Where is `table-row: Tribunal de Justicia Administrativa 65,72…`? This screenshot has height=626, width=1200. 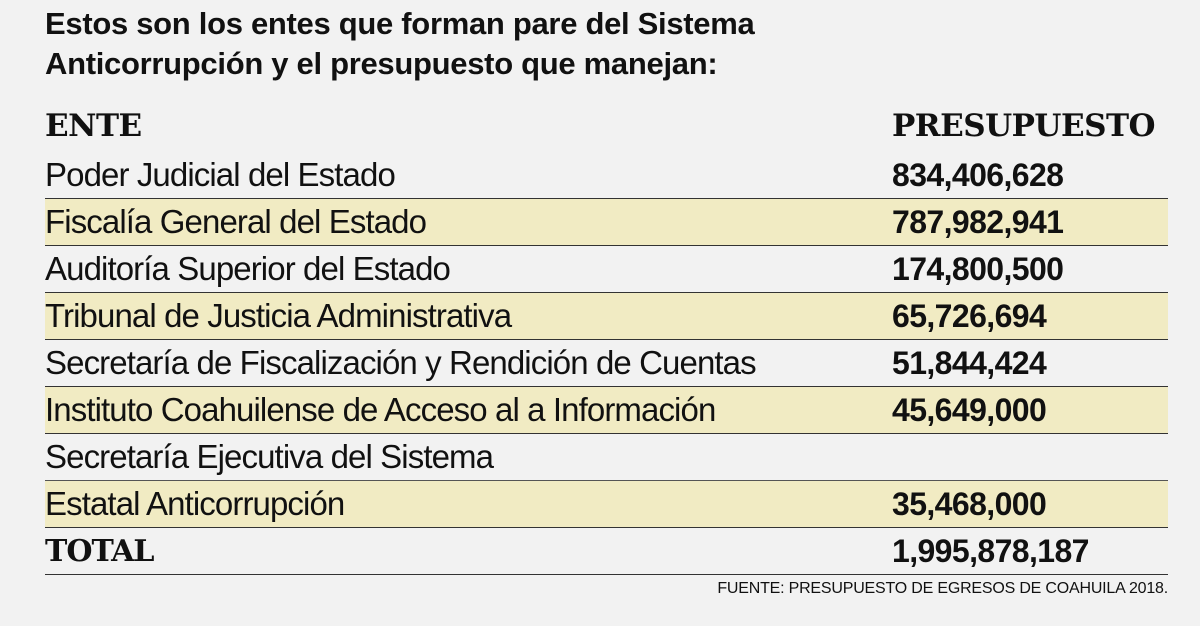 table-row: Tribunal de Justicia Administrativa 65,72… is located at coordinates (606, 316).